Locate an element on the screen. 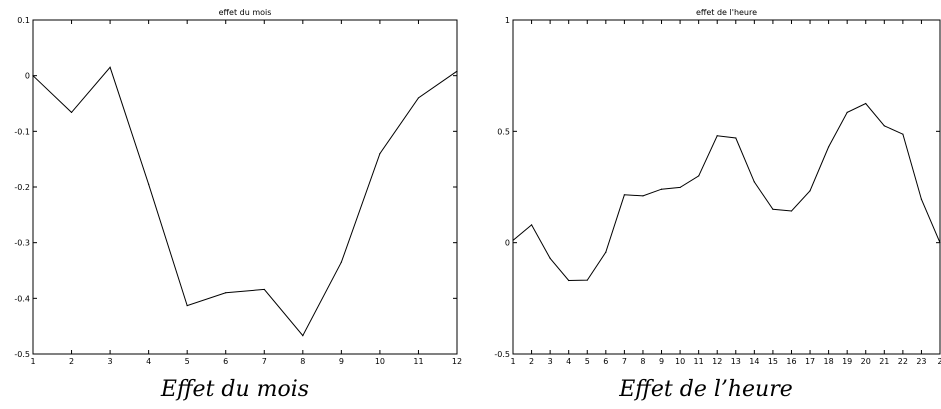  x-tick-label: 18 is located at coordinates (829, 361).